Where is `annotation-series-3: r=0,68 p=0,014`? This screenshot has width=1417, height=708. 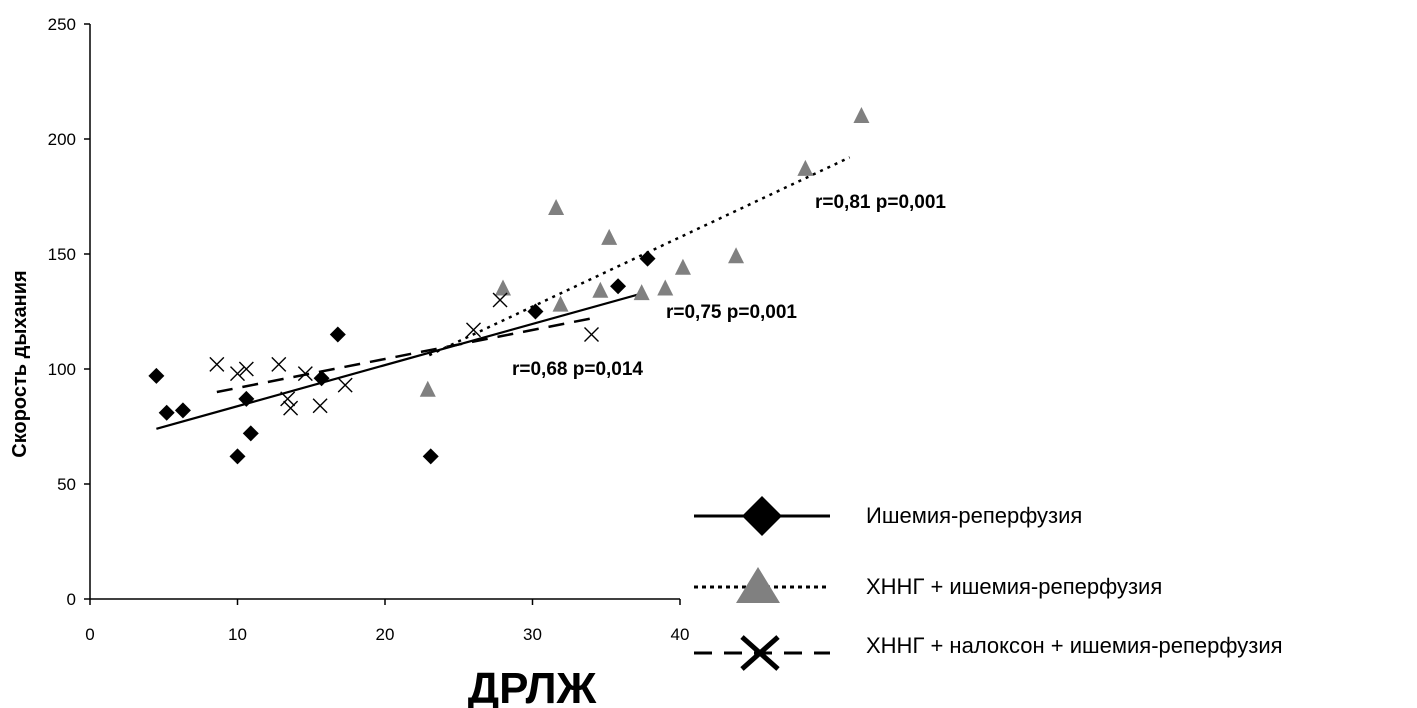
annotation-series-3: r=0,68 p=0,014 is located at coordinates (577, 369).